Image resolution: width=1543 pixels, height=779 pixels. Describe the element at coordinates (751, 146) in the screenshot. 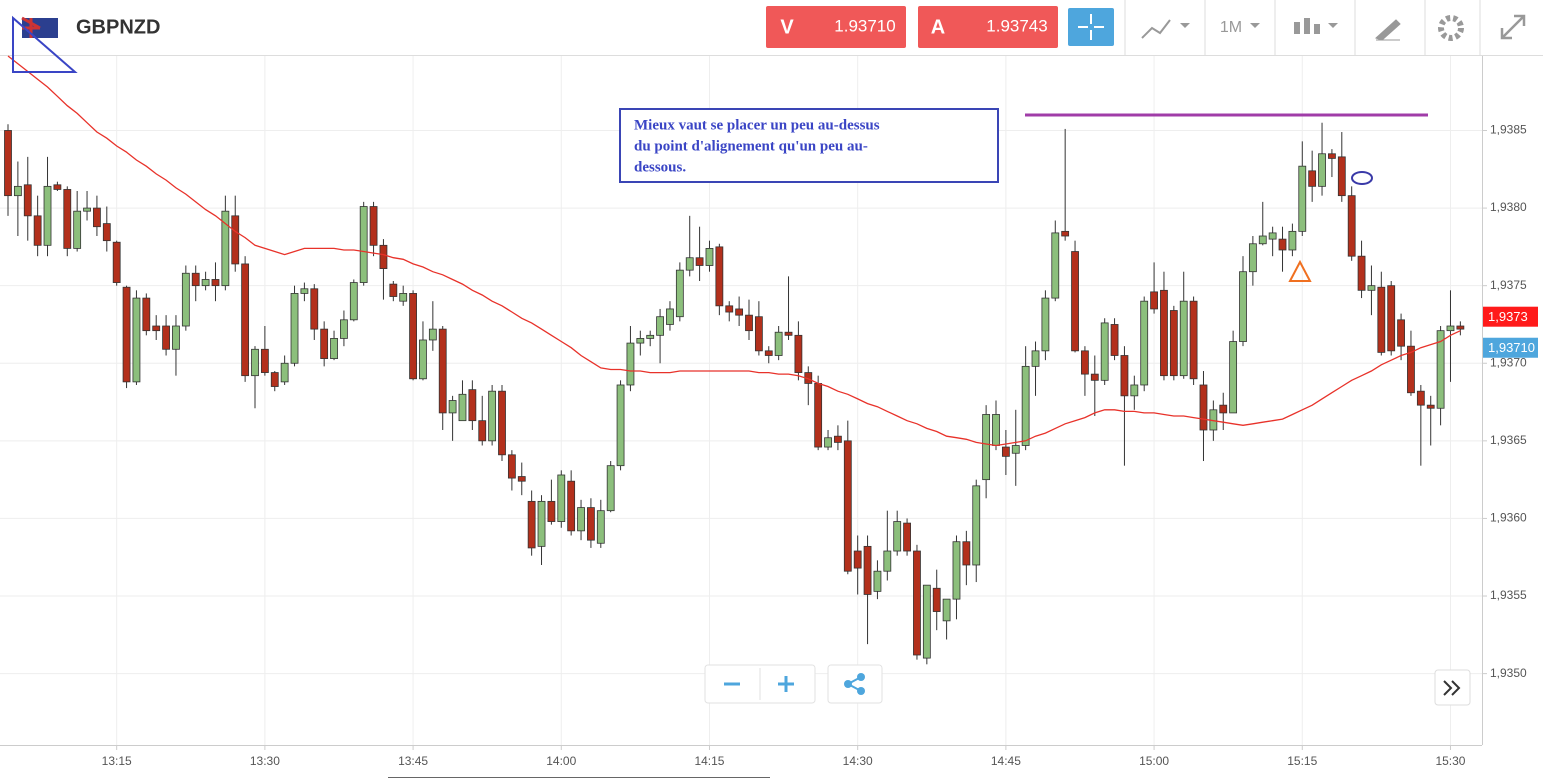

I see `annotation-line: du point d'alignement qu'un peu au-` at that location.